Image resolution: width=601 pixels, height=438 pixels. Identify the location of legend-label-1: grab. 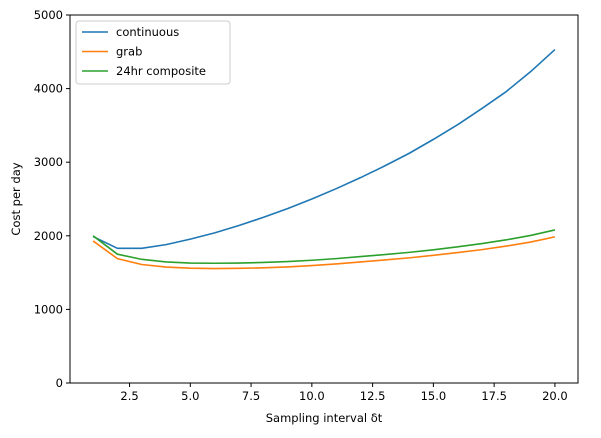
(129, 52).